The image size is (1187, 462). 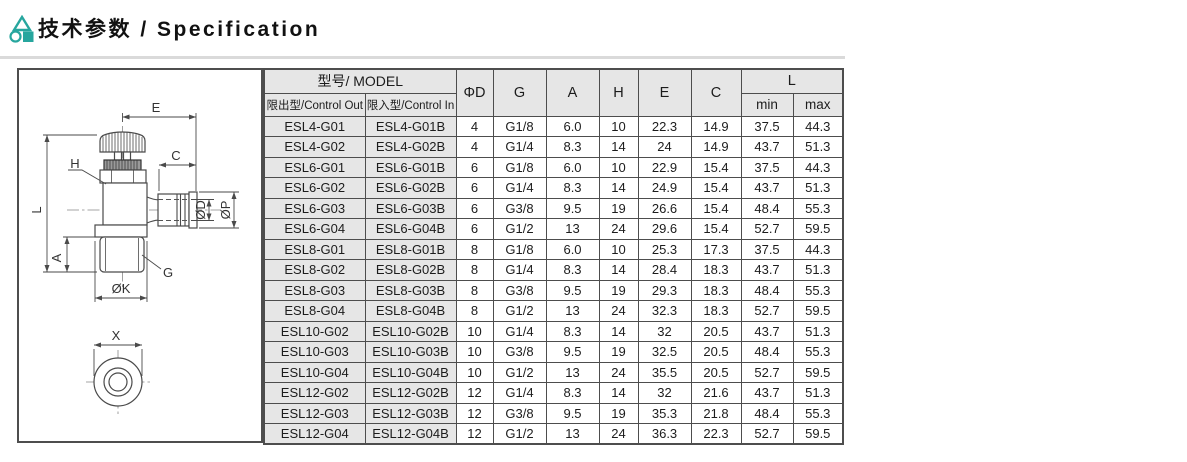 I want to click on value-cell: 6.0, so click(x=572, y=167).